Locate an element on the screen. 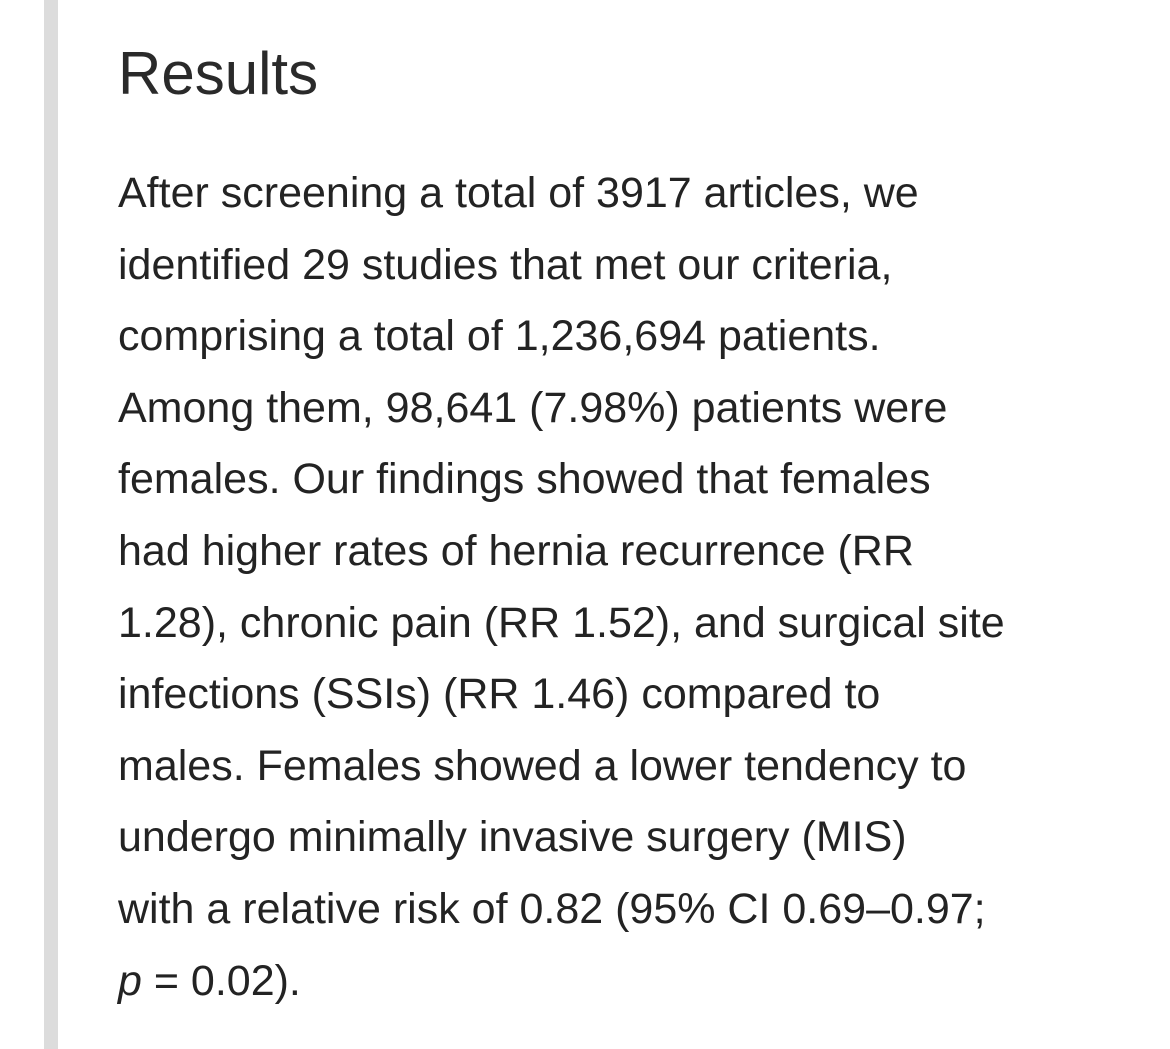 The height and width of the screenshot is (1049, 1170). p-value-text: = 0.02). is located at coordinates (221, 980).